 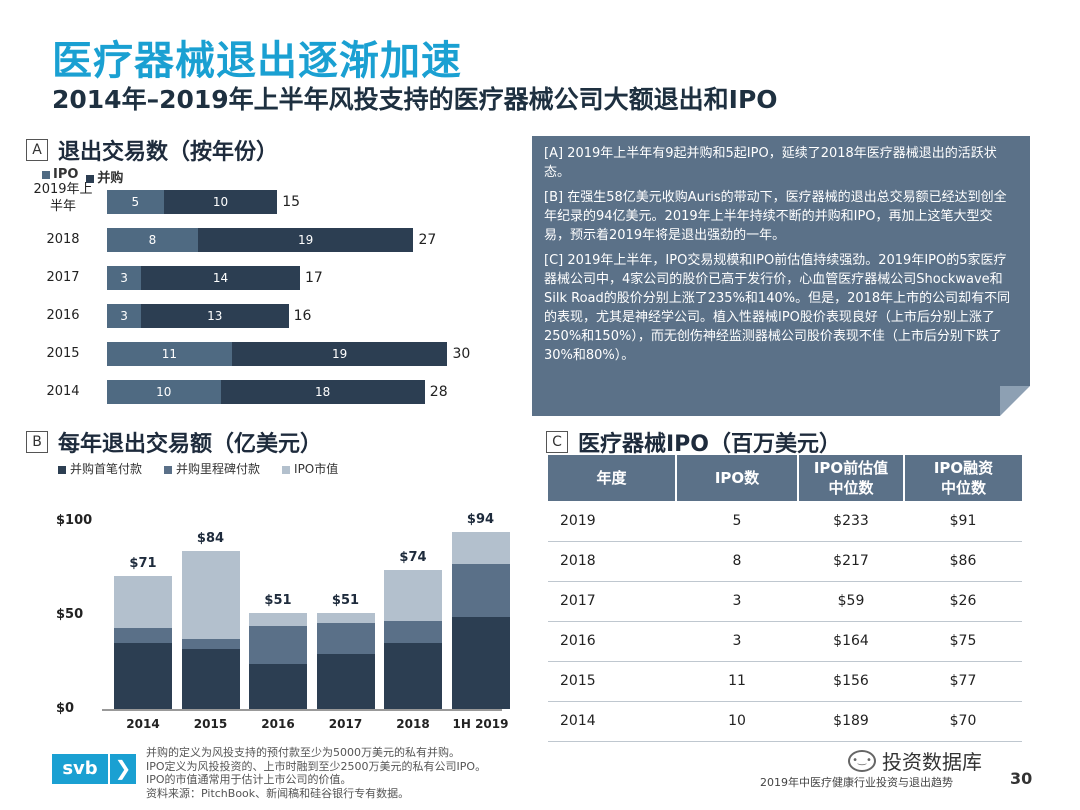 I want to click on cell-pre-valuation: $59, so click(x=851, y=601).